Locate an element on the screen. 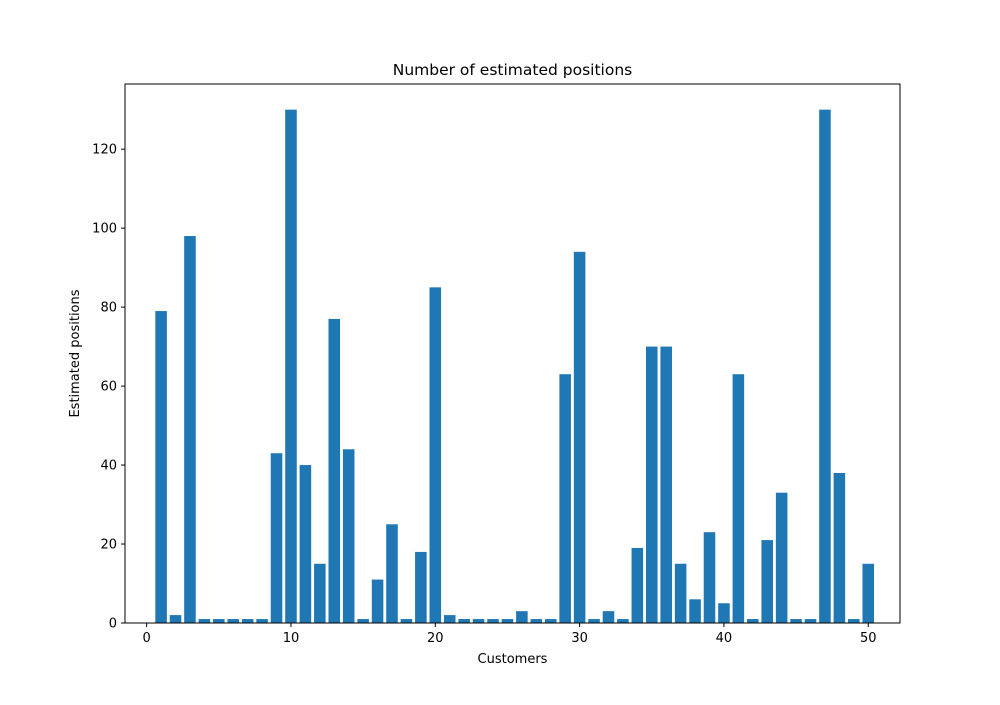  x-tick-label: 50 is located at coordinates (868, 638).